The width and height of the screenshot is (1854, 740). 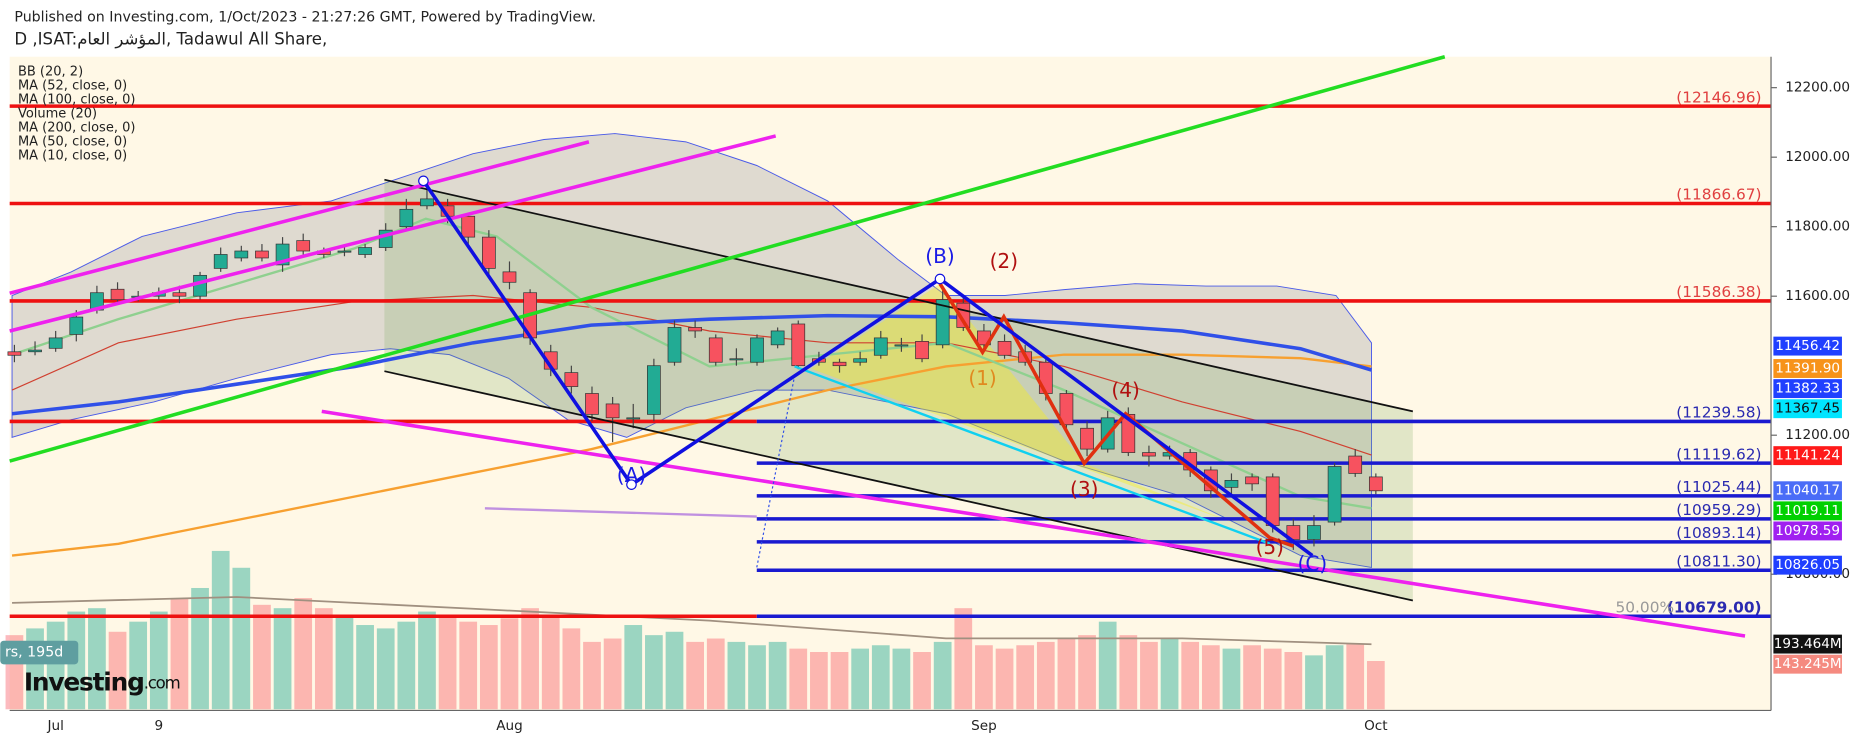 I want to click on level-label: (11586.38), so click(x=1718, y=292).